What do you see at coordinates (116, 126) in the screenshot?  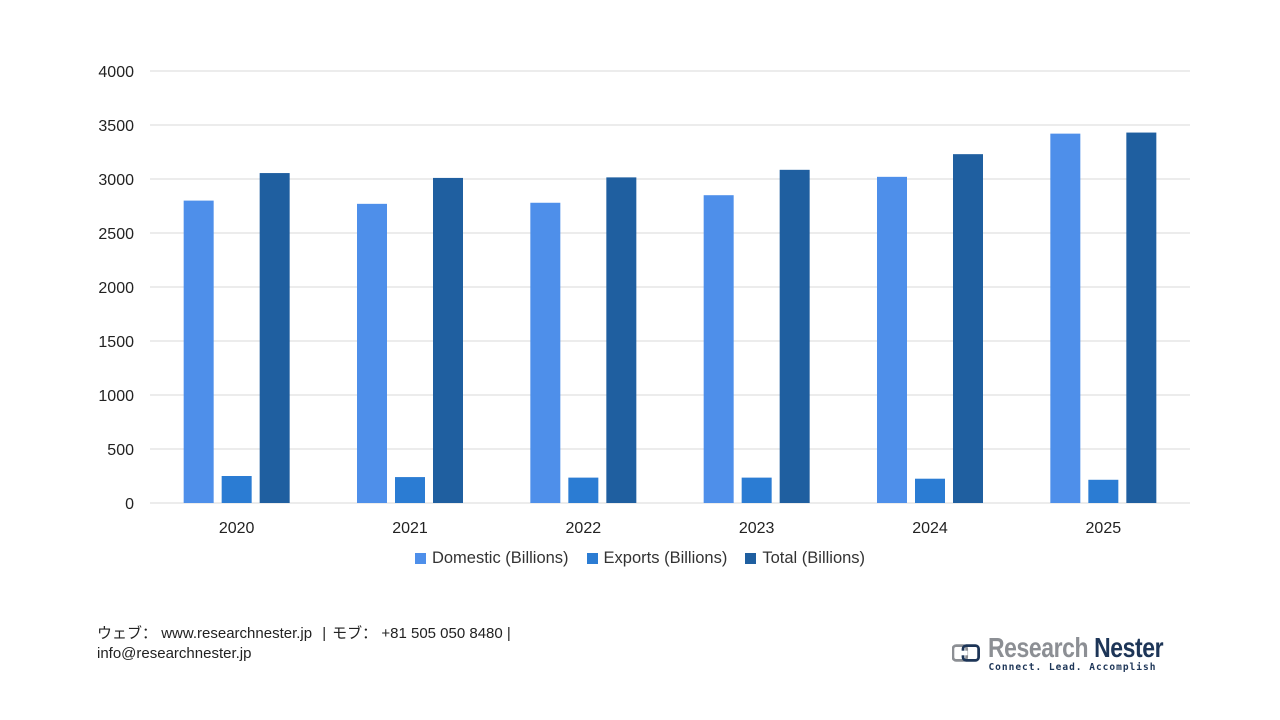 I see `y-tick-label: 3500` at bounding box center [116, 126].